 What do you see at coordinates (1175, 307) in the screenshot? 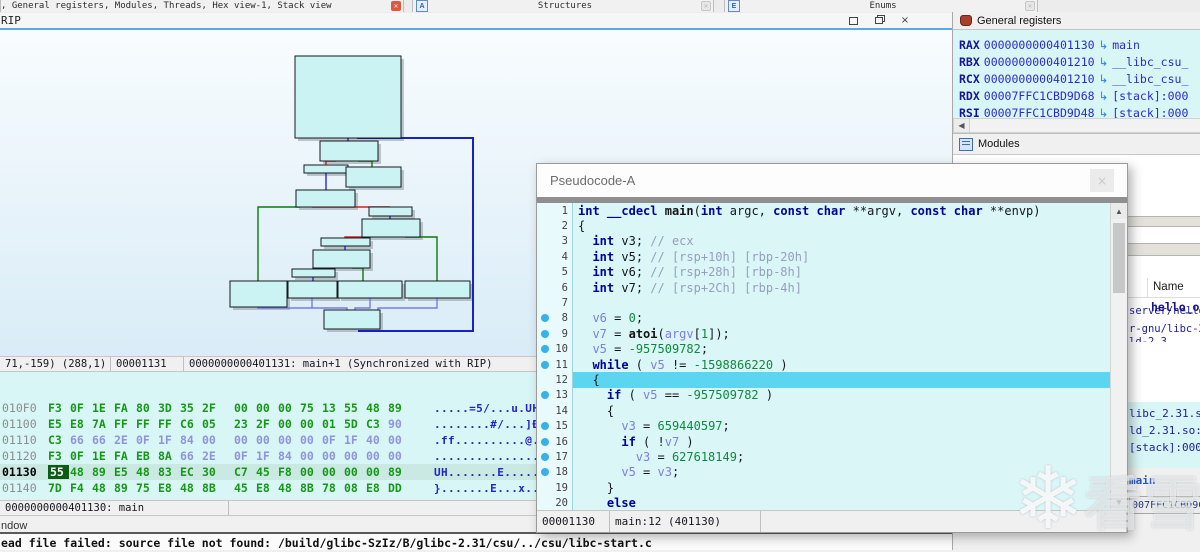
I see `module-name-cell: hello_o` at bounding box center [1175, 307].